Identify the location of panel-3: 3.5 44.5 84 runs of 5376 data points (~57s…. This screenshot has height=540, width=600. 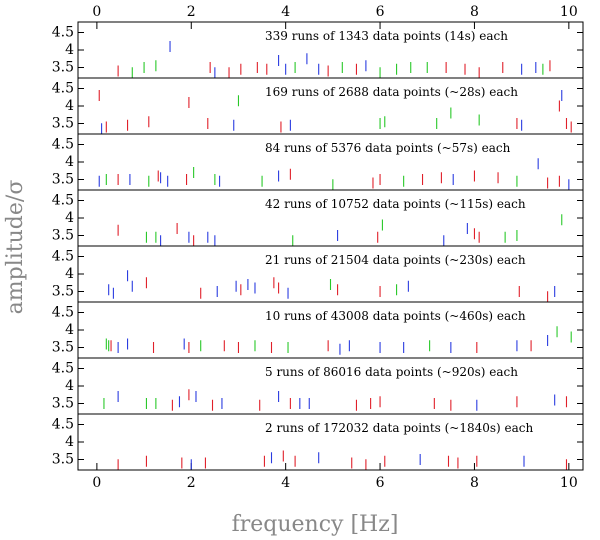
(317, 162).